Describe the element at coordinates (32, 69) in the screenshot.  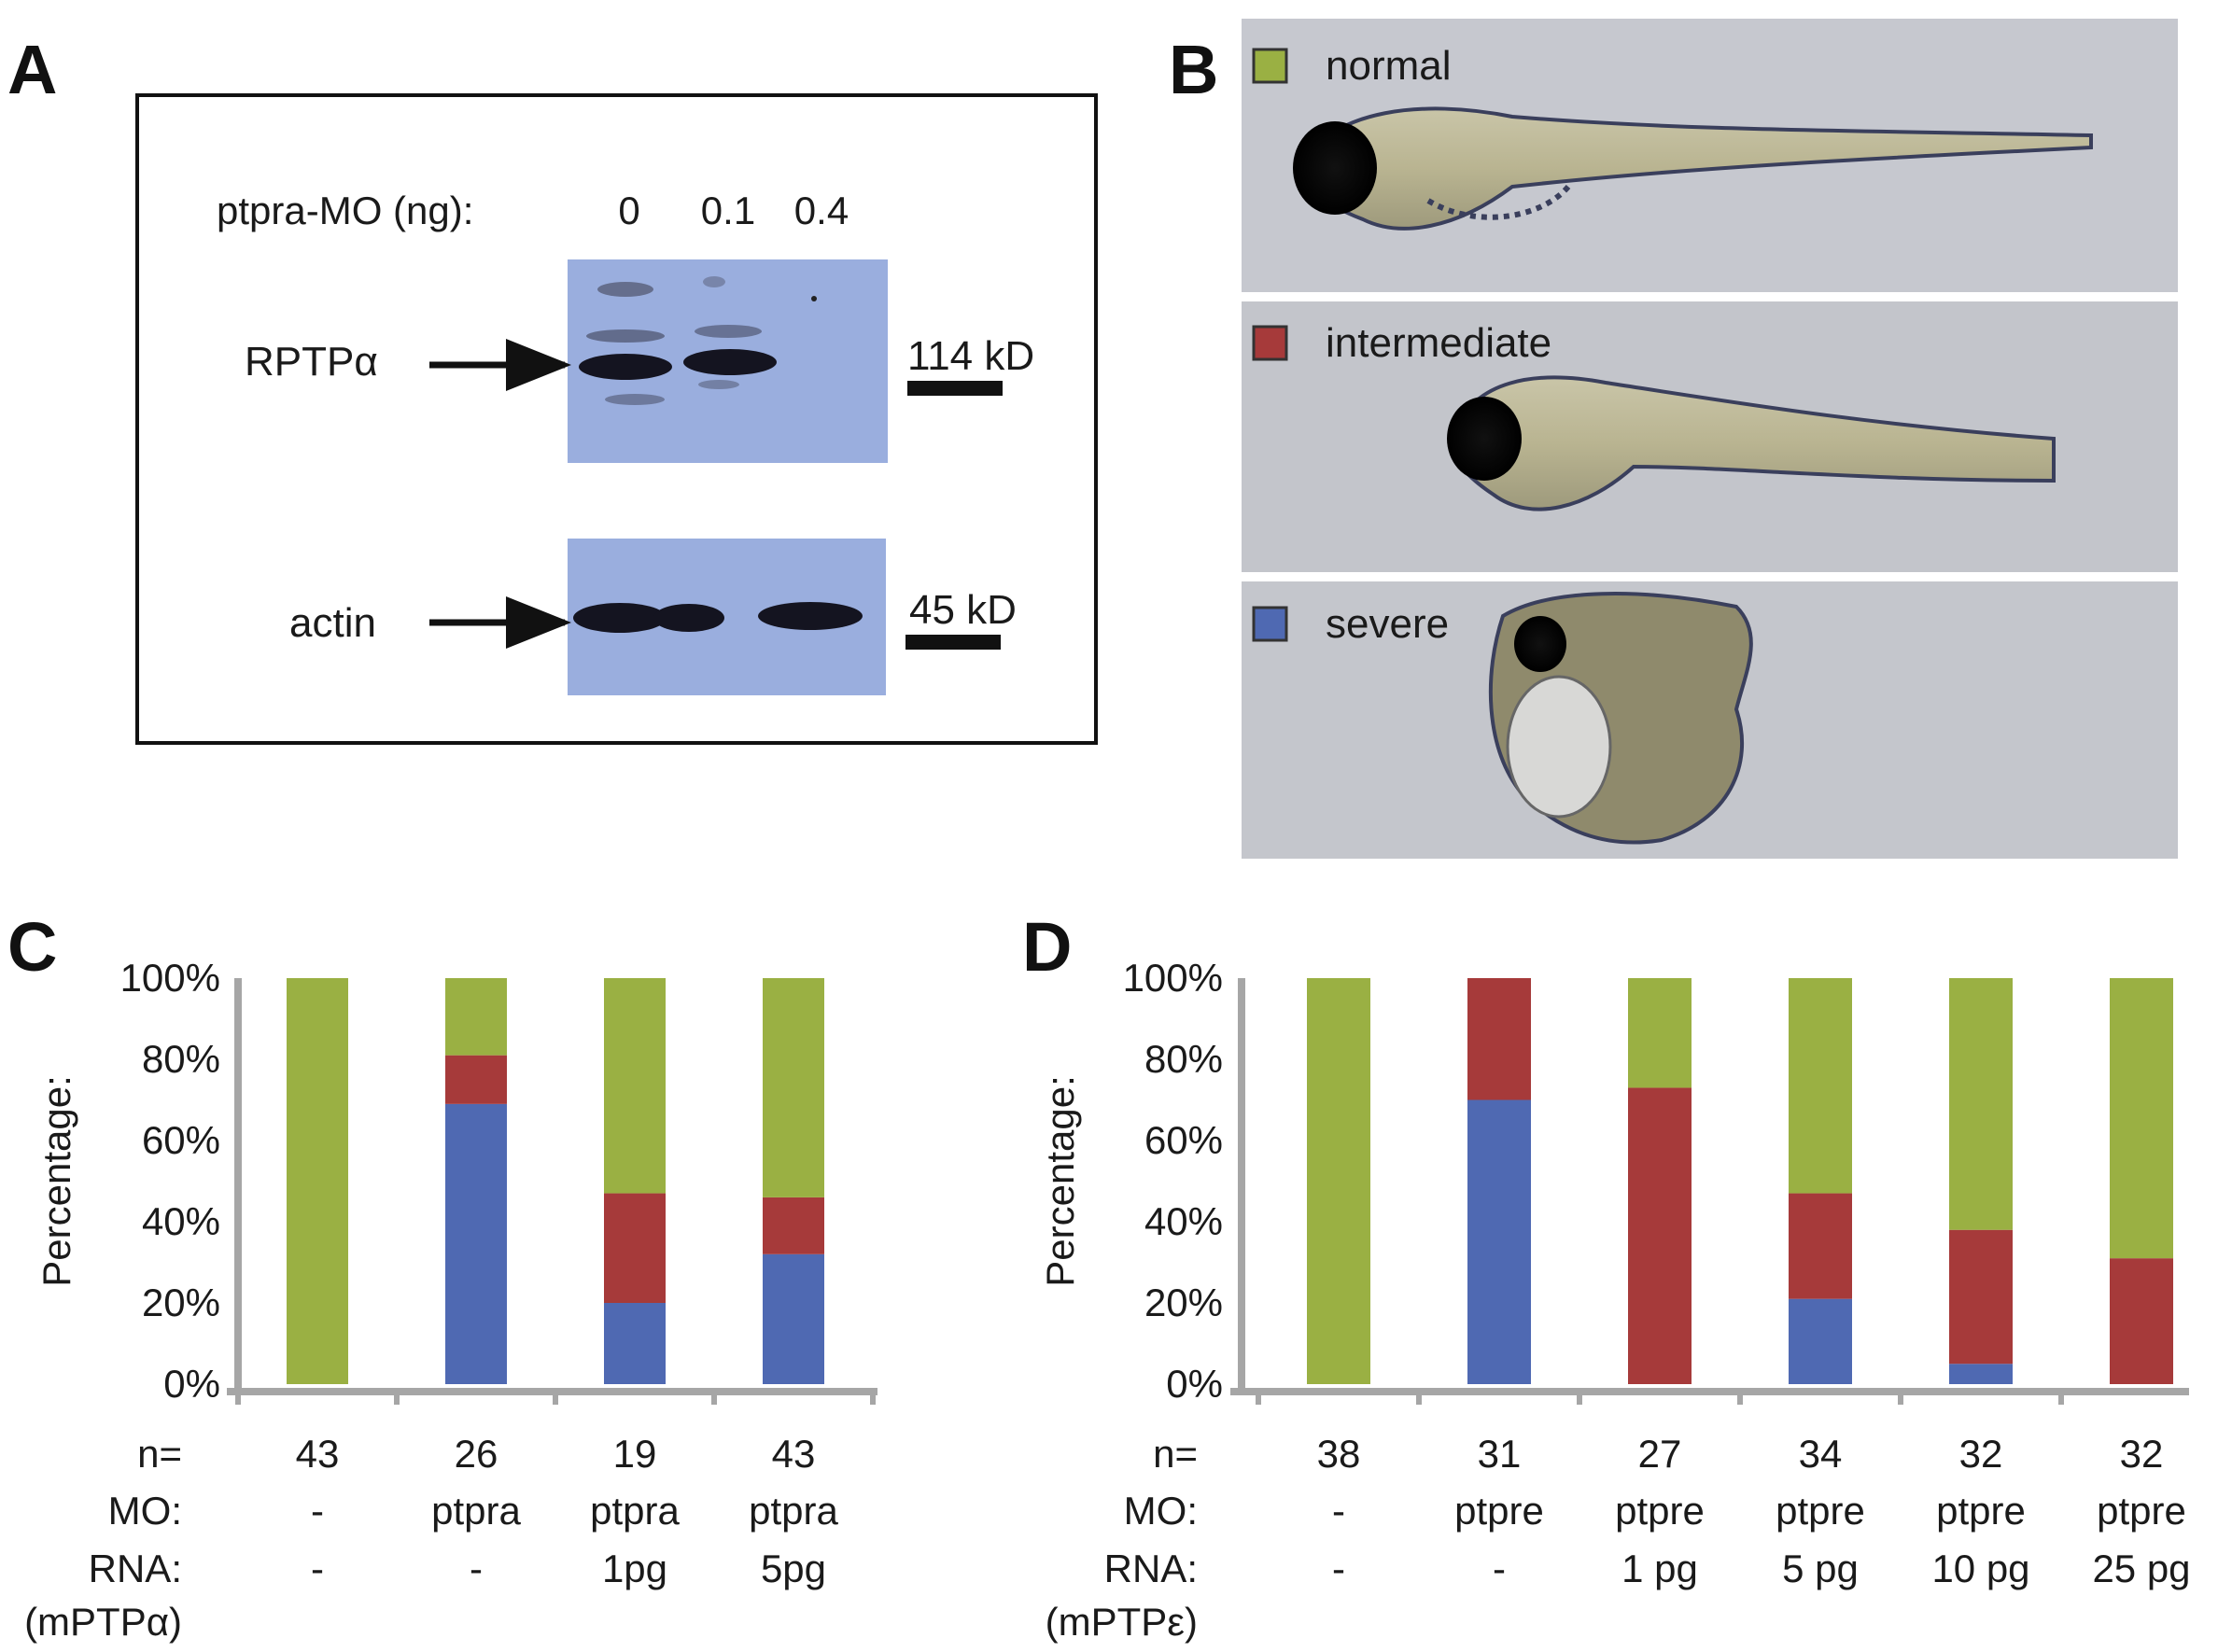
I see `panel-label-a: A` at that location.